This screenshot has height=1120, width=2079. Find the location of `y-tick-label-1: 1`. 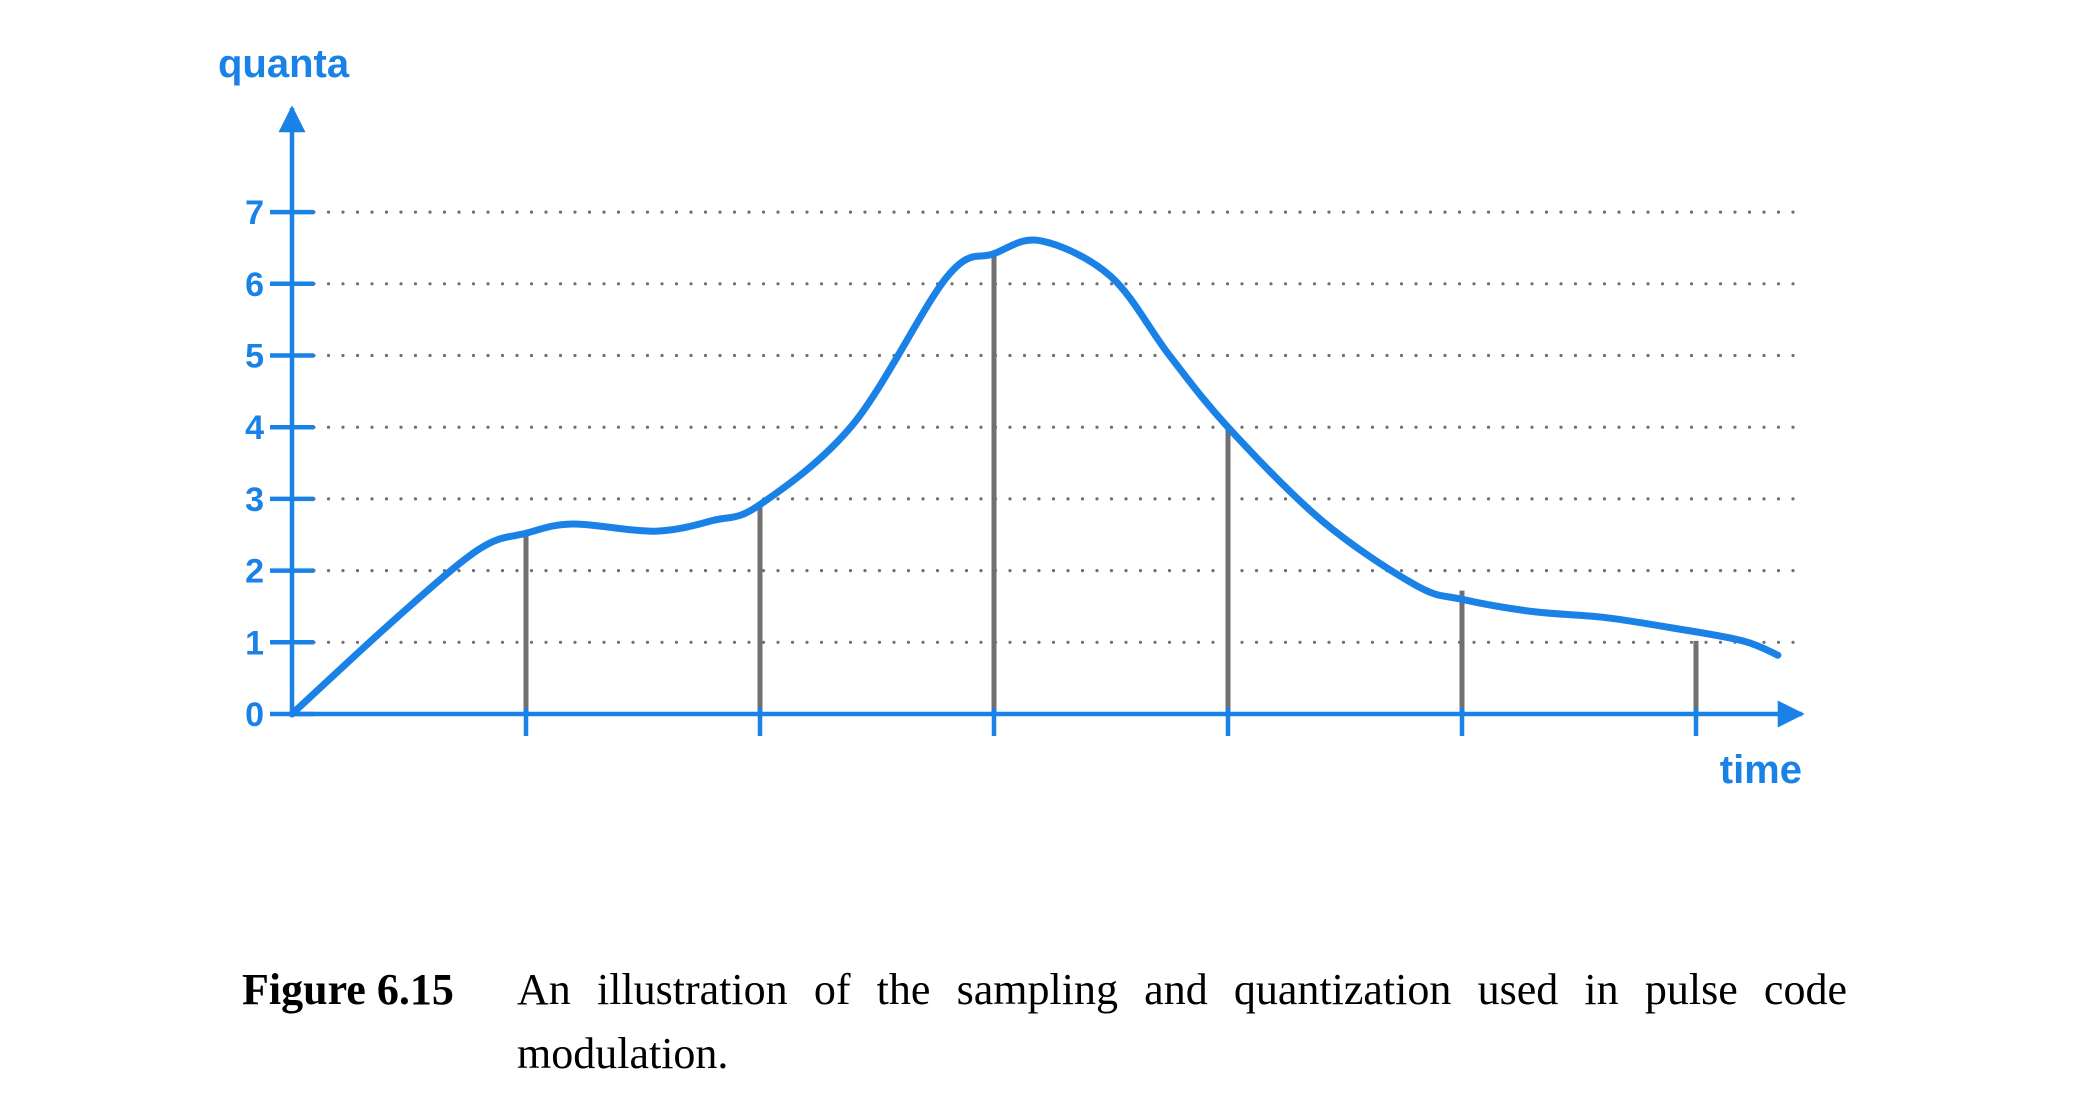

y-tick-label-1: 1 is located at coordinates (254, 643).